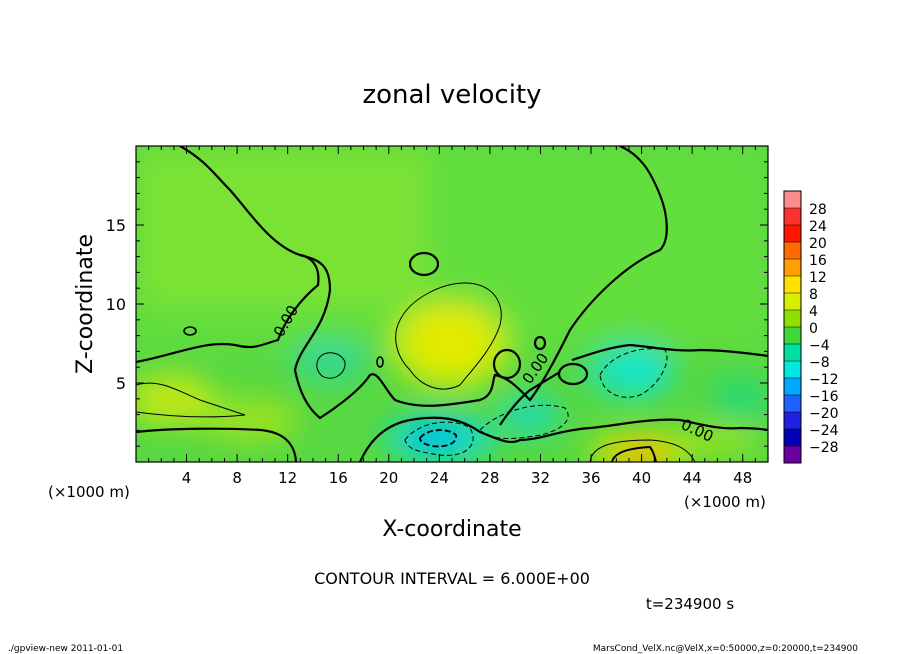  I want to click on x-tick-label: 44, so click(692, 478).